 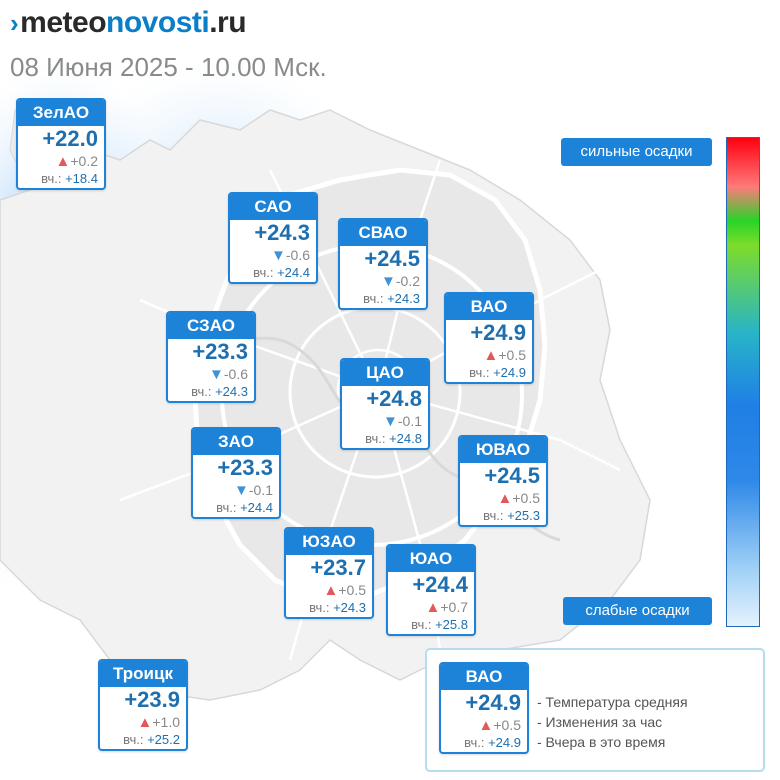 I want to click on temperature-value: +23.9, so click(x=152, y=699).